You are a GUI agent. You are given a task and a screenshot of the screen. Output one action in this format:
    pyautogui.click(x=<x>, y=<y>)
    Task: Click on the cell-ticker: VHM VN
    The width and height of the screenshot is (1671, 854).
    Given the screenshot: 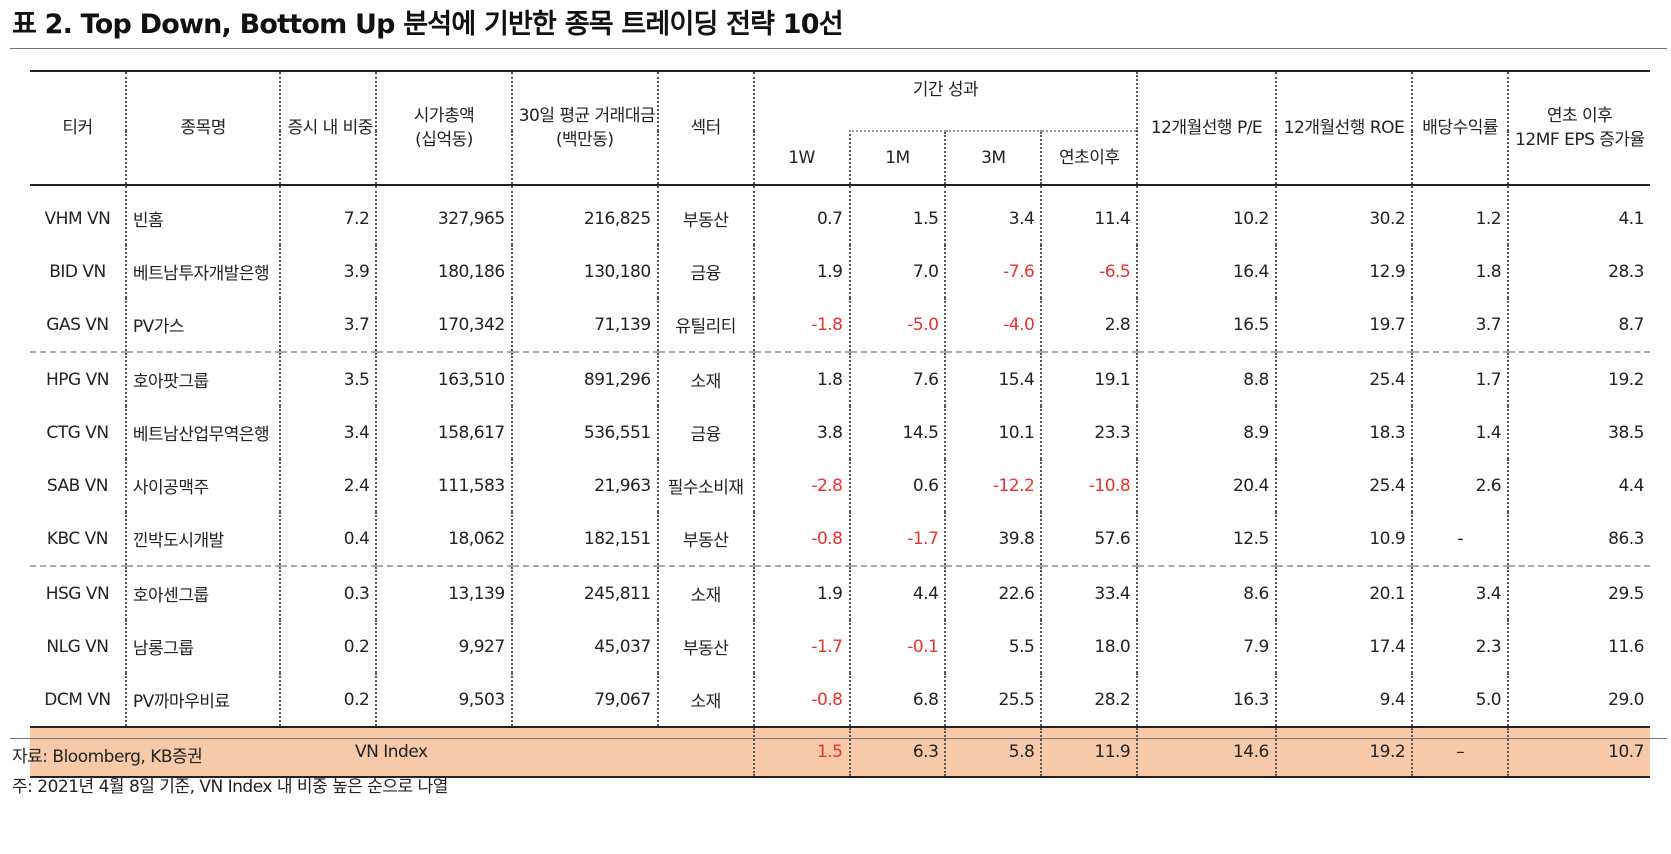 What is the action you would take?
    pyautogui.click(x=77, y=218)
    